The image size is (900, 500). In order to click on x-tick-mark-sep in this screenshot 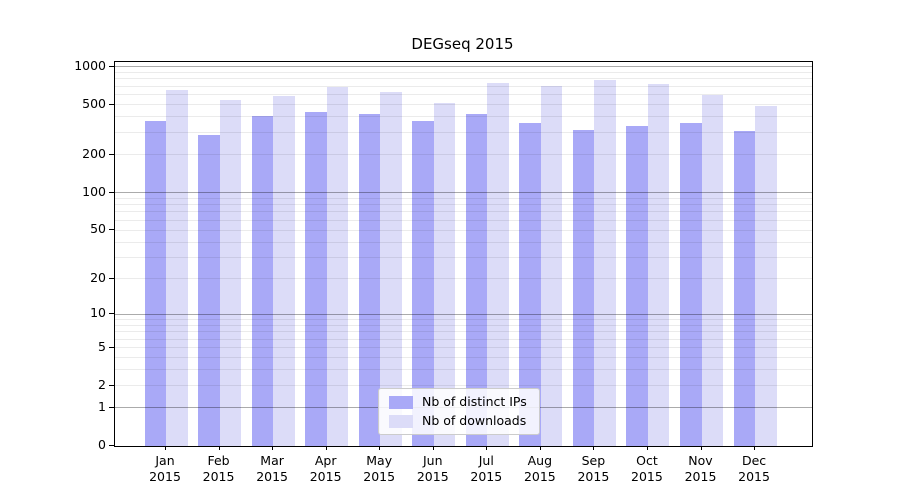, I will do `click(594, 448)`.